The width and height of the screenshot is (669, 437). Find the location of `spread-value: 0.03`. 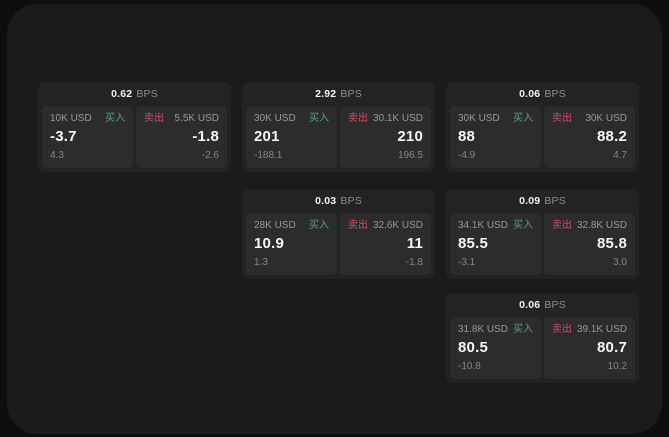

spread-value: 0.03 is located at coordinates (326, 201).